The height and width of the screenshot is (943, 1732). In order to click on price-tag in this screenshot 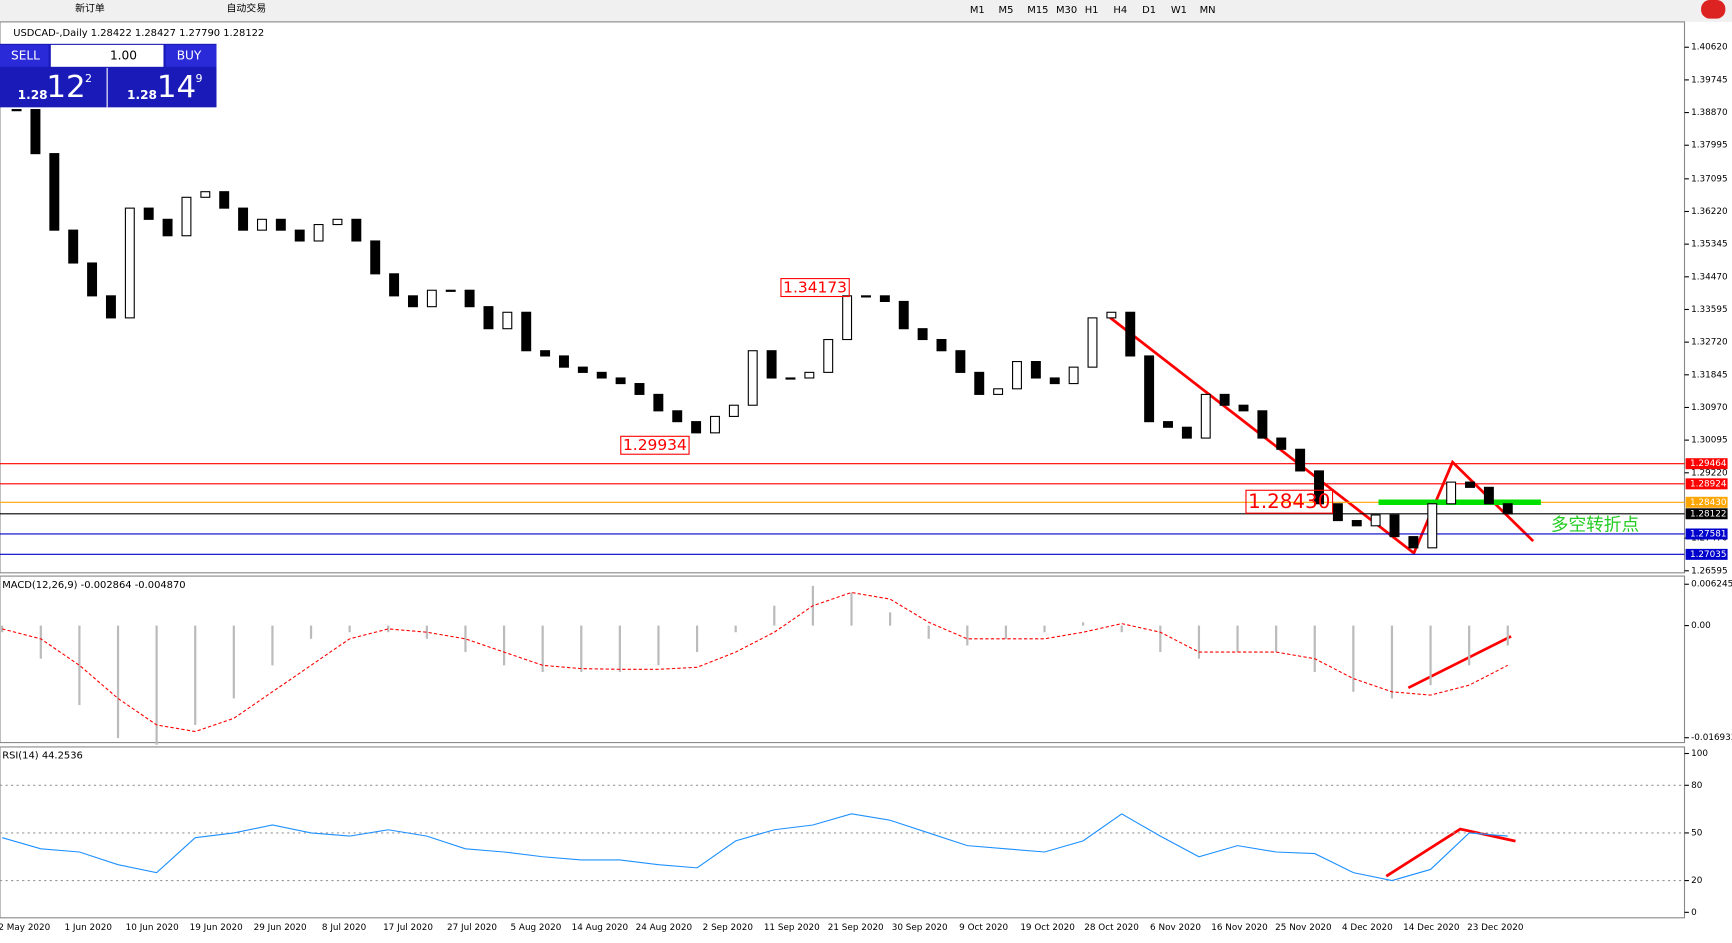, I will do `click(1706, 554)`.